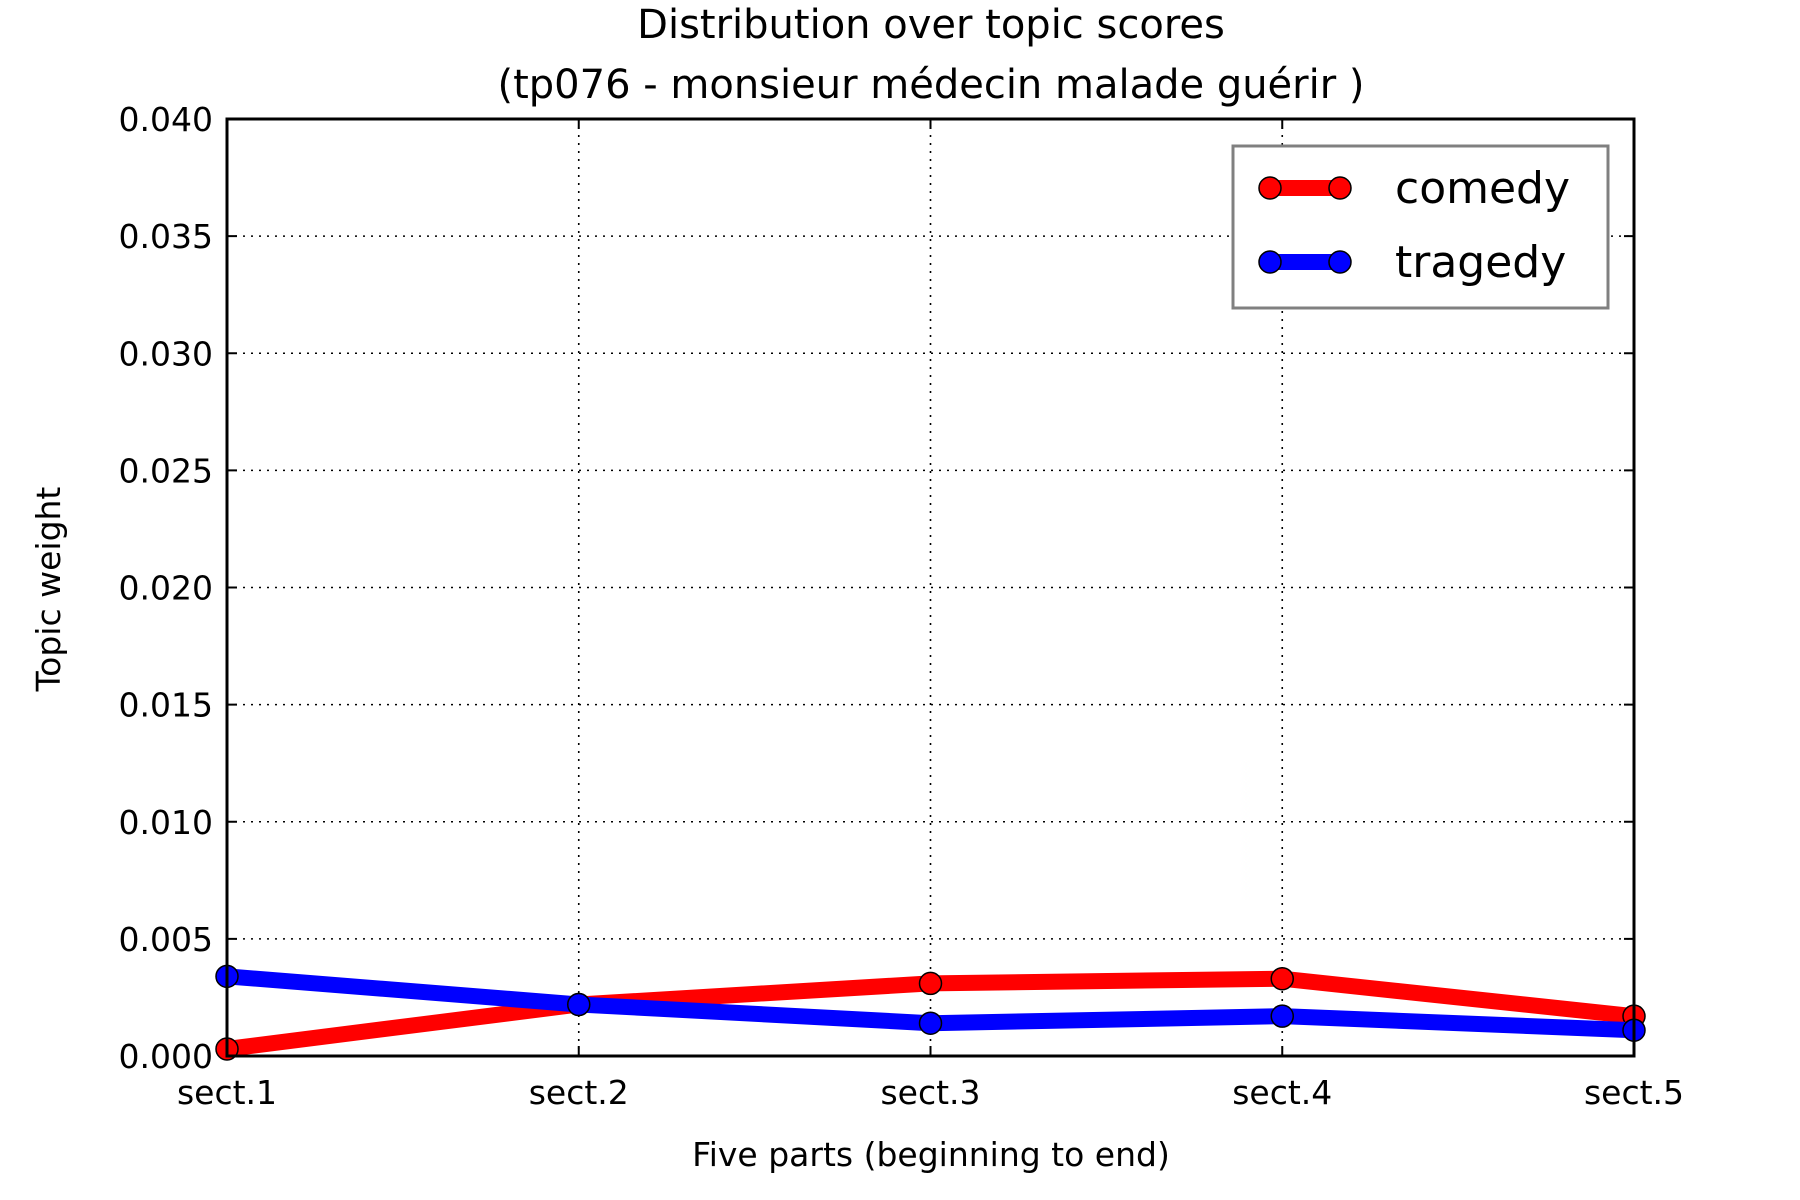 This screenshot has width=1800, height=1200. I want to click on x-tick-label: sect.1, so click(227, 1092).